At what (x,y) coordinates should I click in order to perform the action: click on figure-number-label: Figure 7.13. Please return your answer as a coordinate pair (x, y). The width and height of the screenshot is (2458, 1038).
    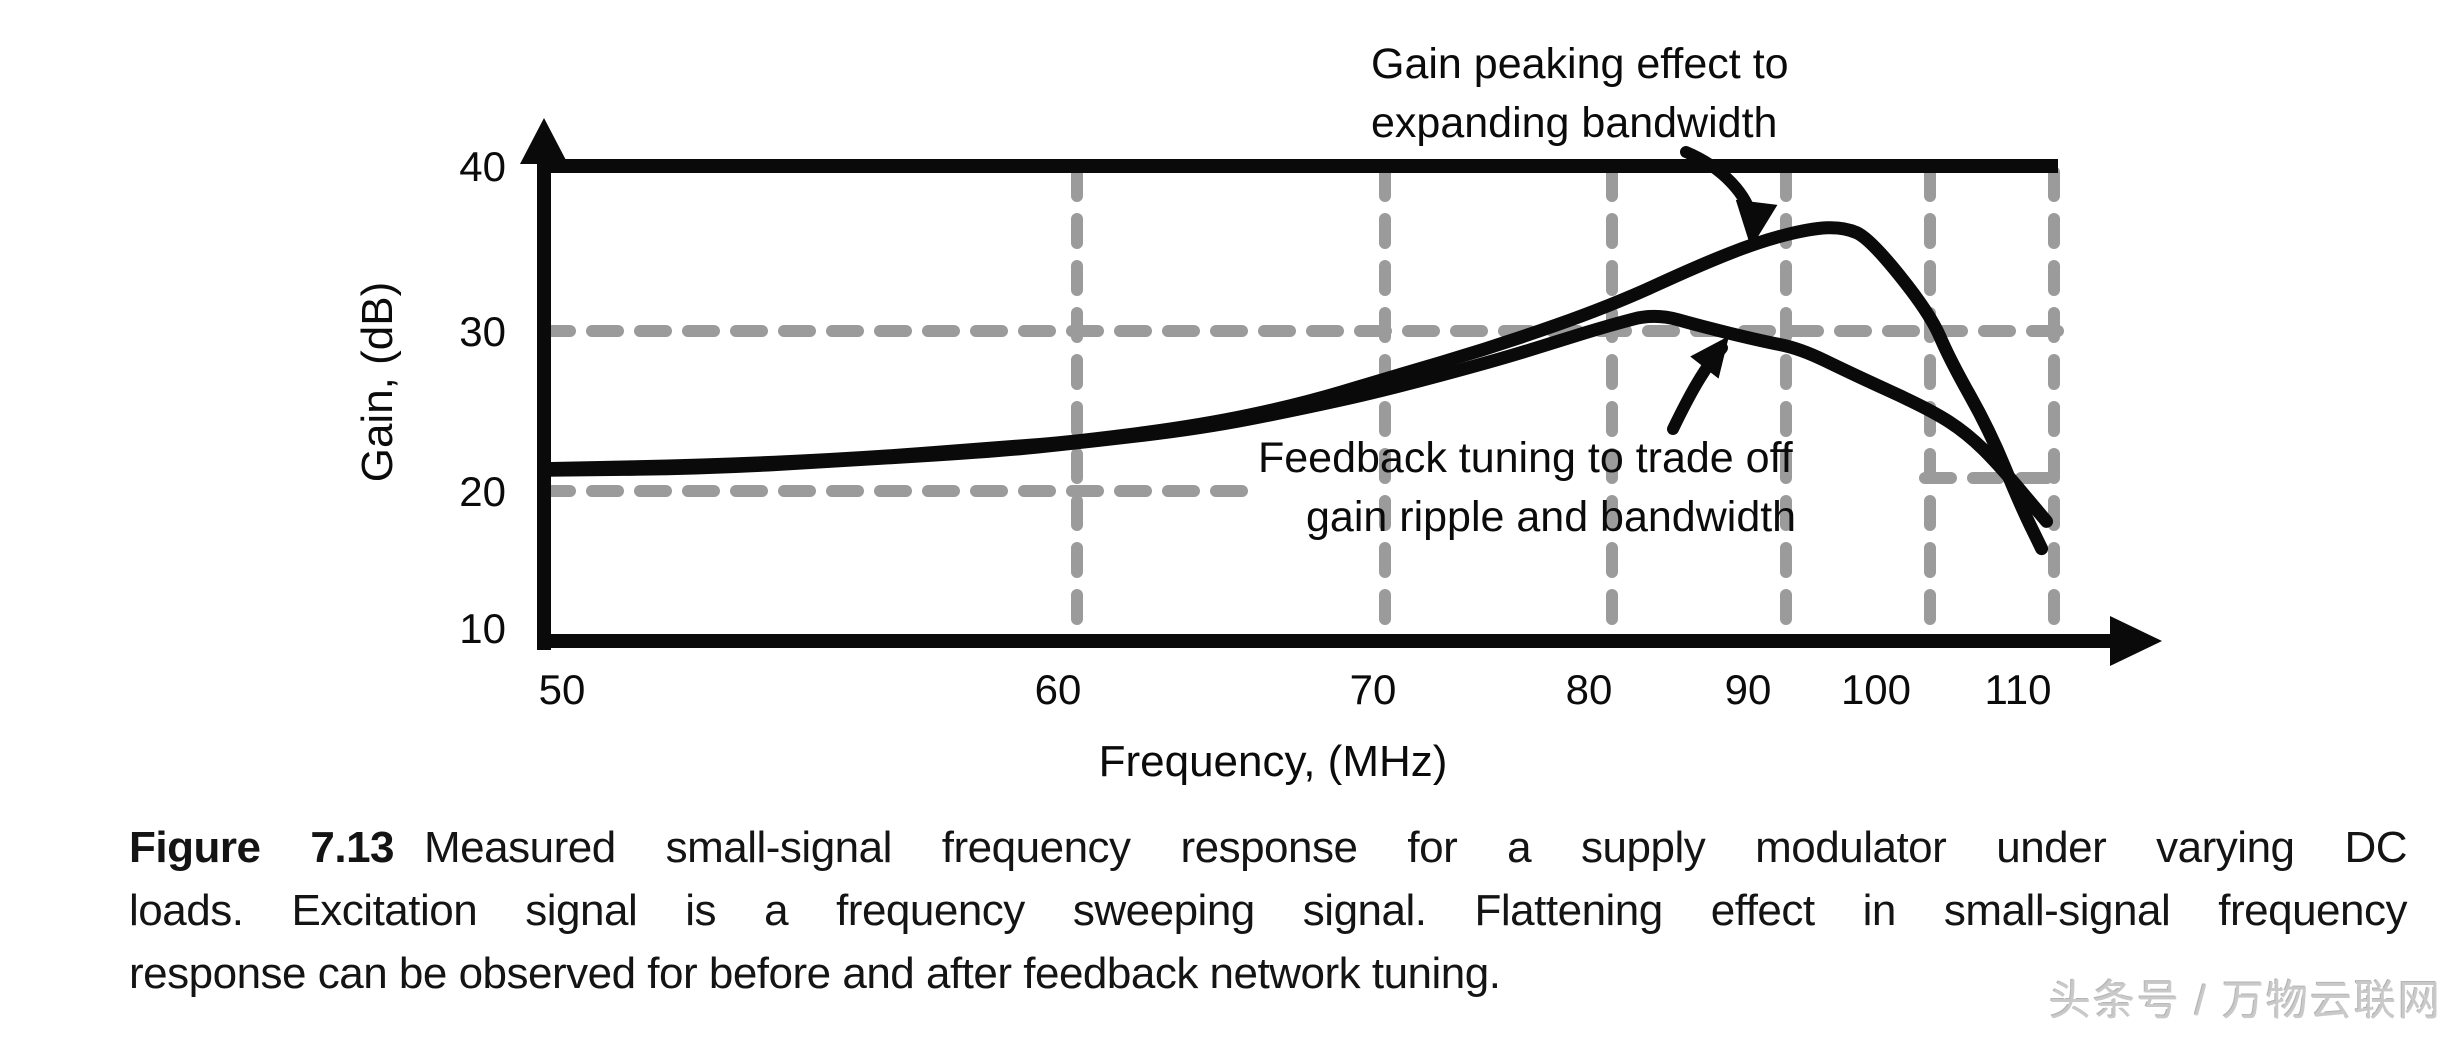
    Looking at the image, I should click on (262, 847).